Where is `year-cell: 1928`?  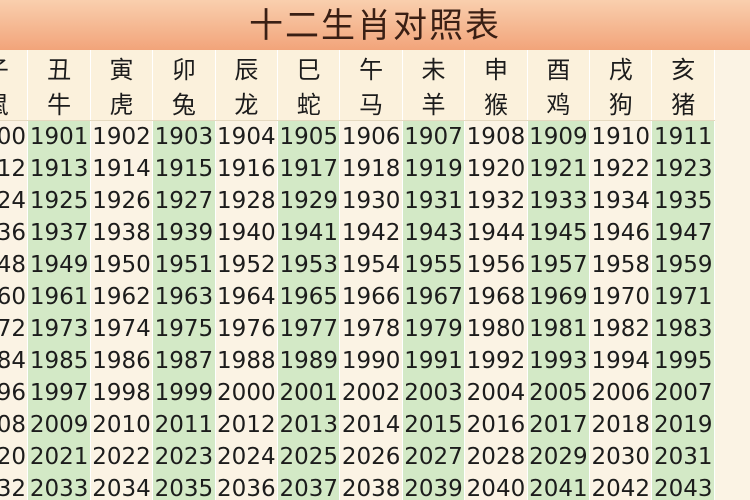 year-cell: 1928 is located at coordinates (246, 201).